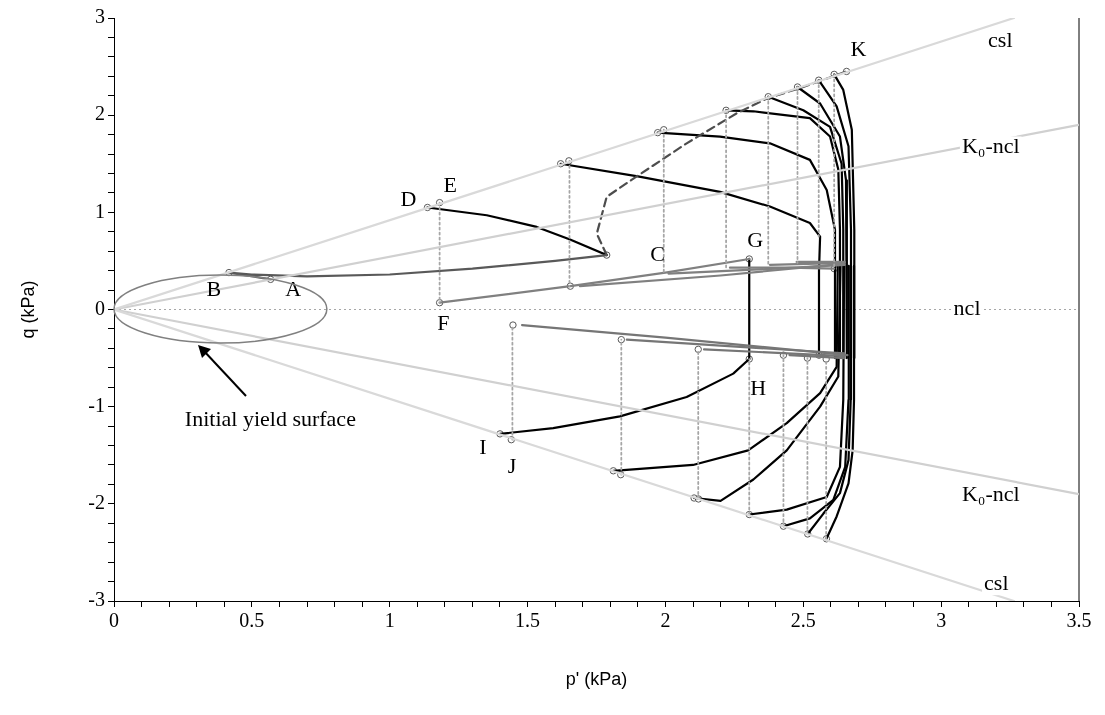  Describe the element at coordinates (214, 289) in the screenshot. I see `annotation: B` at that location.